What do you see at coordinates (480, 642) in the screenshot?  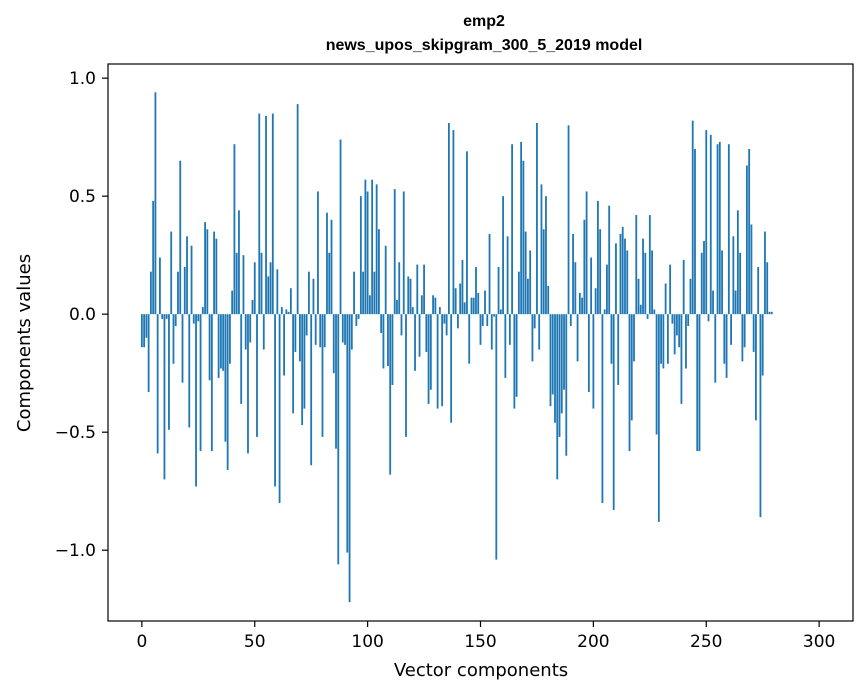 I see `x-tick-label: 150` at bounding box center [480, 642].